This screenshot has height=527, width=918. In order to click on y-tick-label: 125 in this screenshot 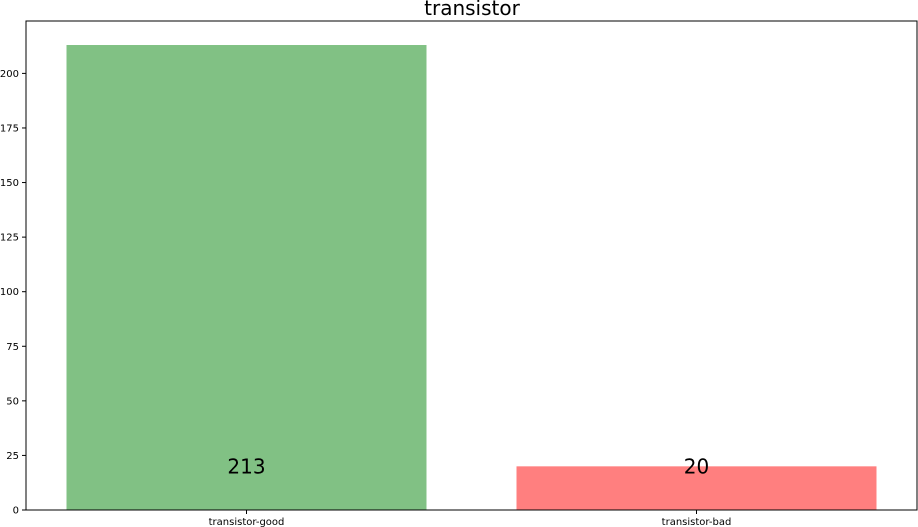, I will do `click(9, 238)`.